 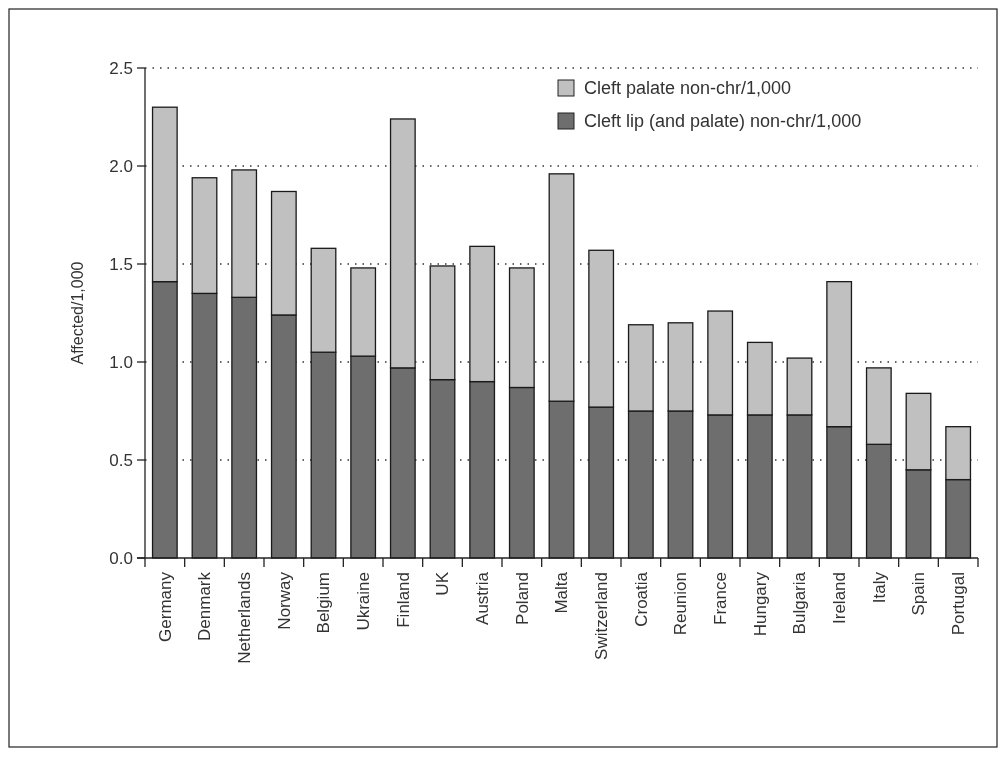 What do you see at coordinates (721, 598) in the screenshot?
I see `x-tick-label: France` at bounding box center [721, 598].